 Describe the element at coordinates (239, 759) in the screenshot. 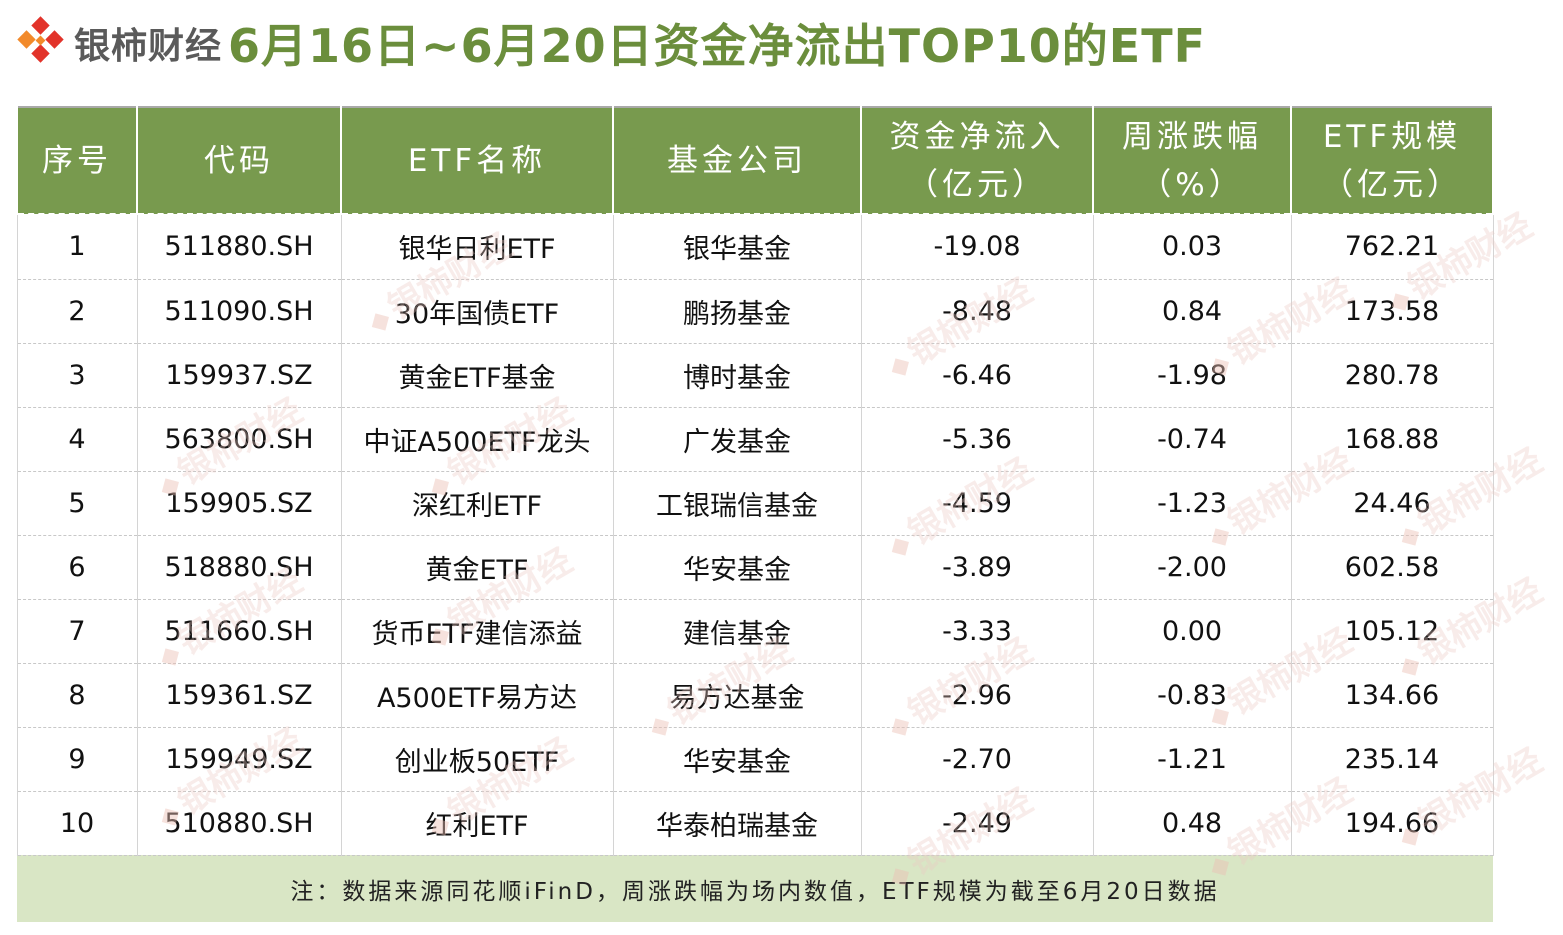

I see `cell-code: 159949.SZ` at that location.